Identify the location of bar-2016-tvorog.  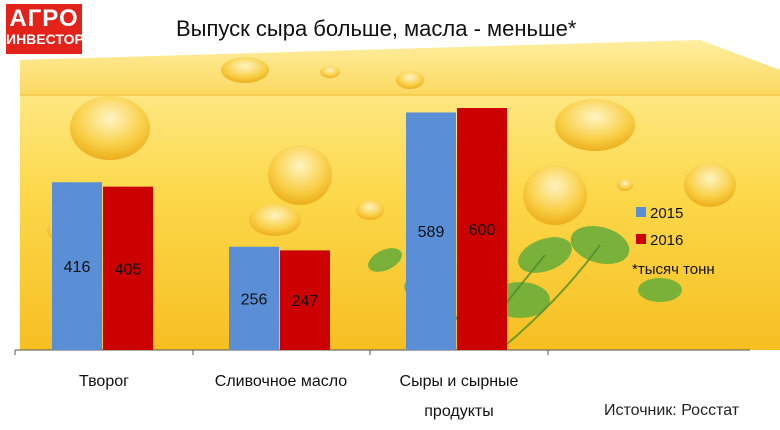
(128, 268).